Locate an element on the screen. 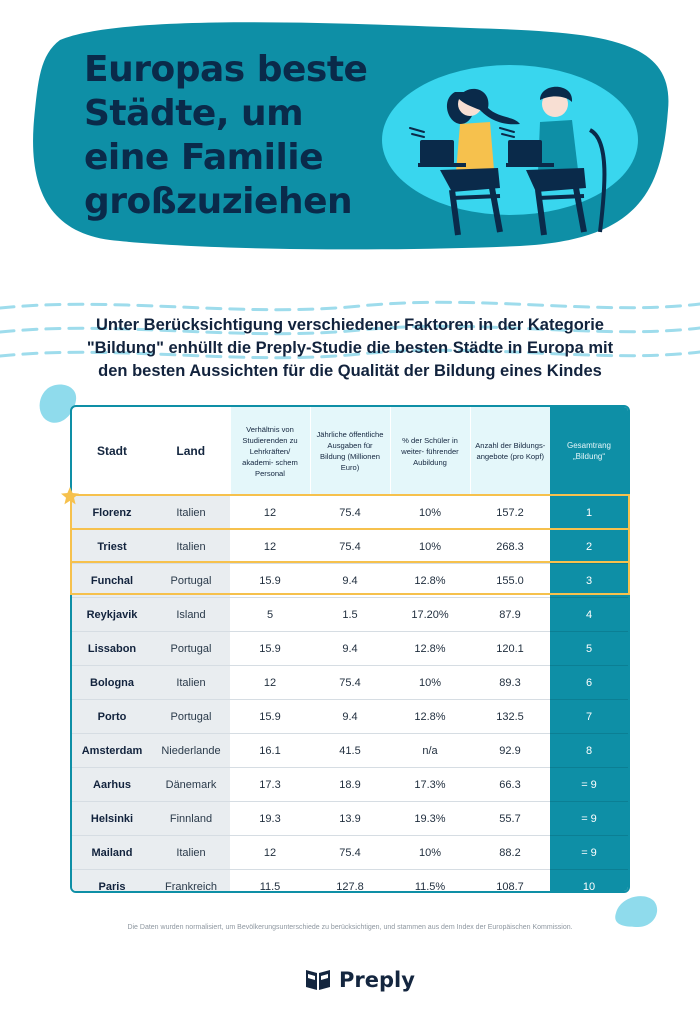 The image size is (700, 1023). table-row: Amsterdam Niederlande 16.1 41.5 n/a 92.9 8 is located at coordinates (350, 750).